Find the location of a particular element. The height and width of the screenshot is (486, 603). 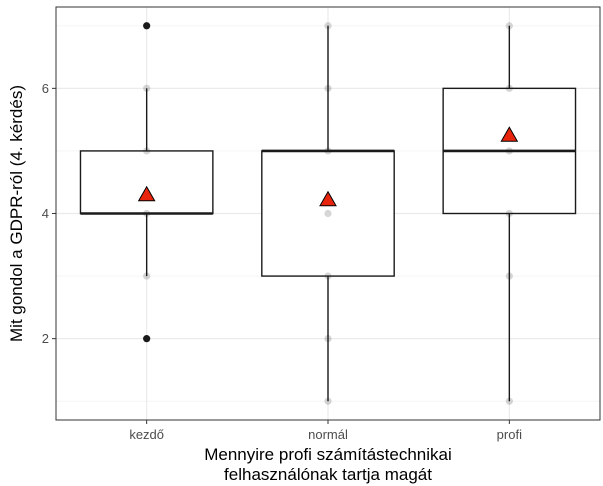

x-tick-label: profi is located at coordinates (509, 434).